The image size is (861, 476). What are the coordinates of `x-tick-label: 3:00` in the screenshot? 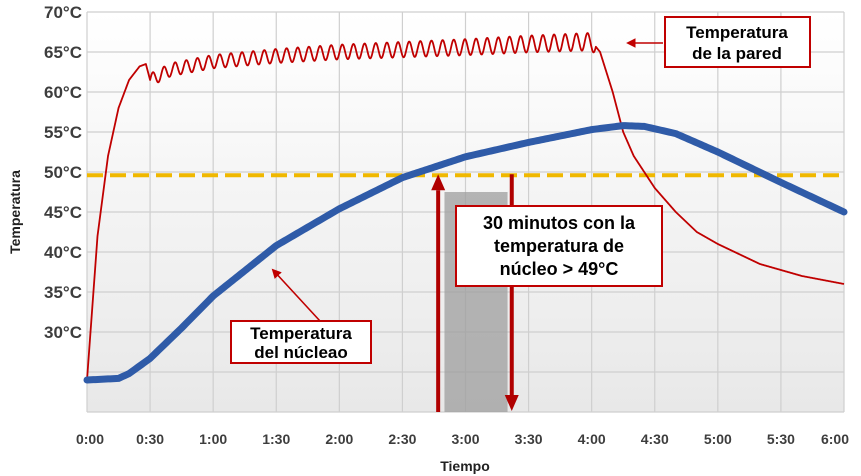 It's located at (465, 439).